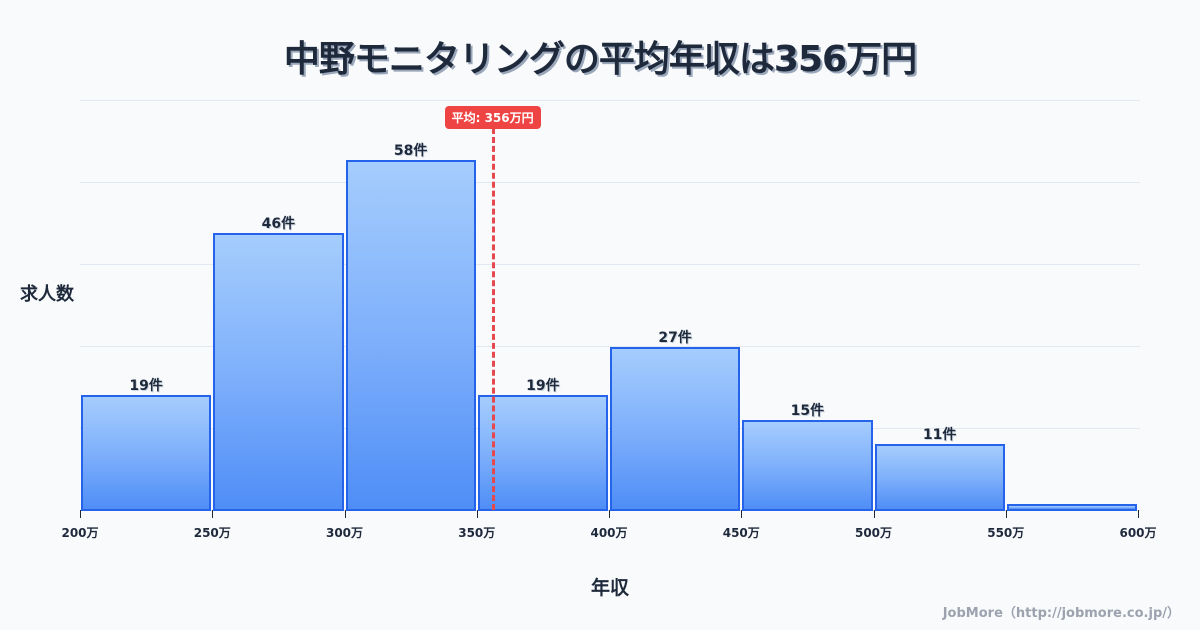 The width and height of the screenshot is (1200, 630). I want to click on x-axis-label: 年収, so click(609, 588).